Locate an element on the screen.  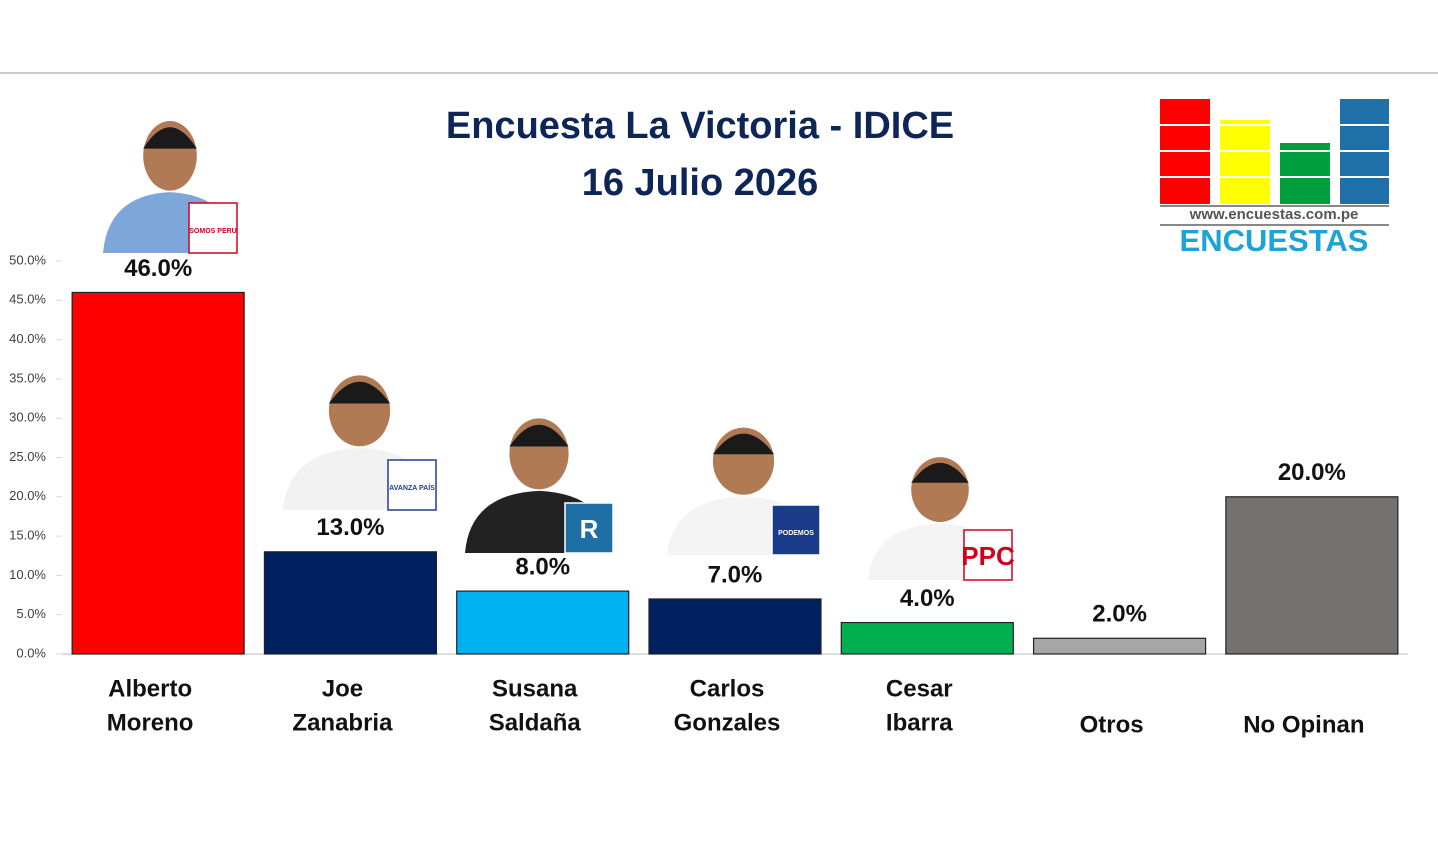
party-logo-text: R is located at coordinates (589, 529).